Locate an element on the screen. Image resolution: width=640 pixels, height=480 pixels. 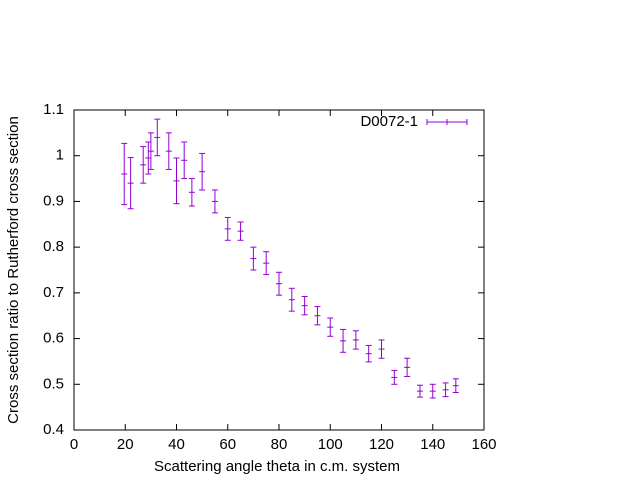
legend-label: D0072-1 is located at coordinates (389, 121).